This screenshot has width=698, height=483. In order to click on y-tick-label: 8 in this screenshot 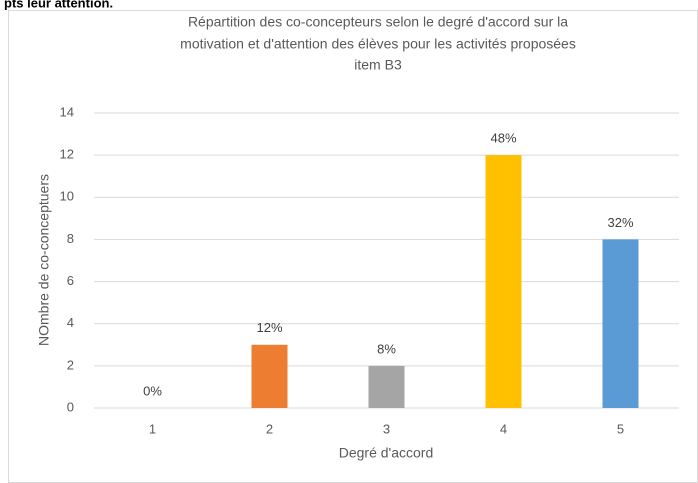, I will do `click(70, 238)`.